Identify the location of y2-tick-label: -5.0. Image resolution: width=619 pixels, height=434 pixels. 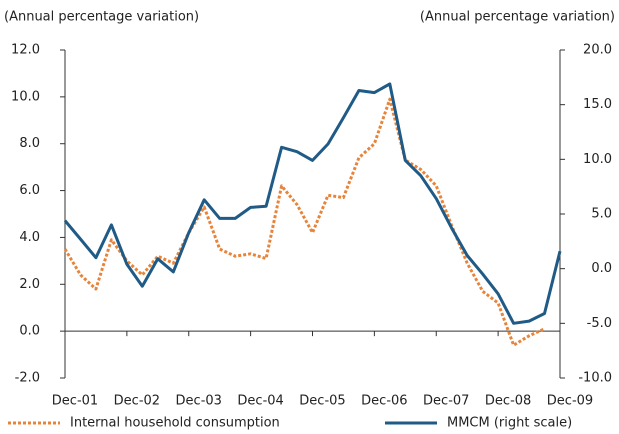
(599, 323).